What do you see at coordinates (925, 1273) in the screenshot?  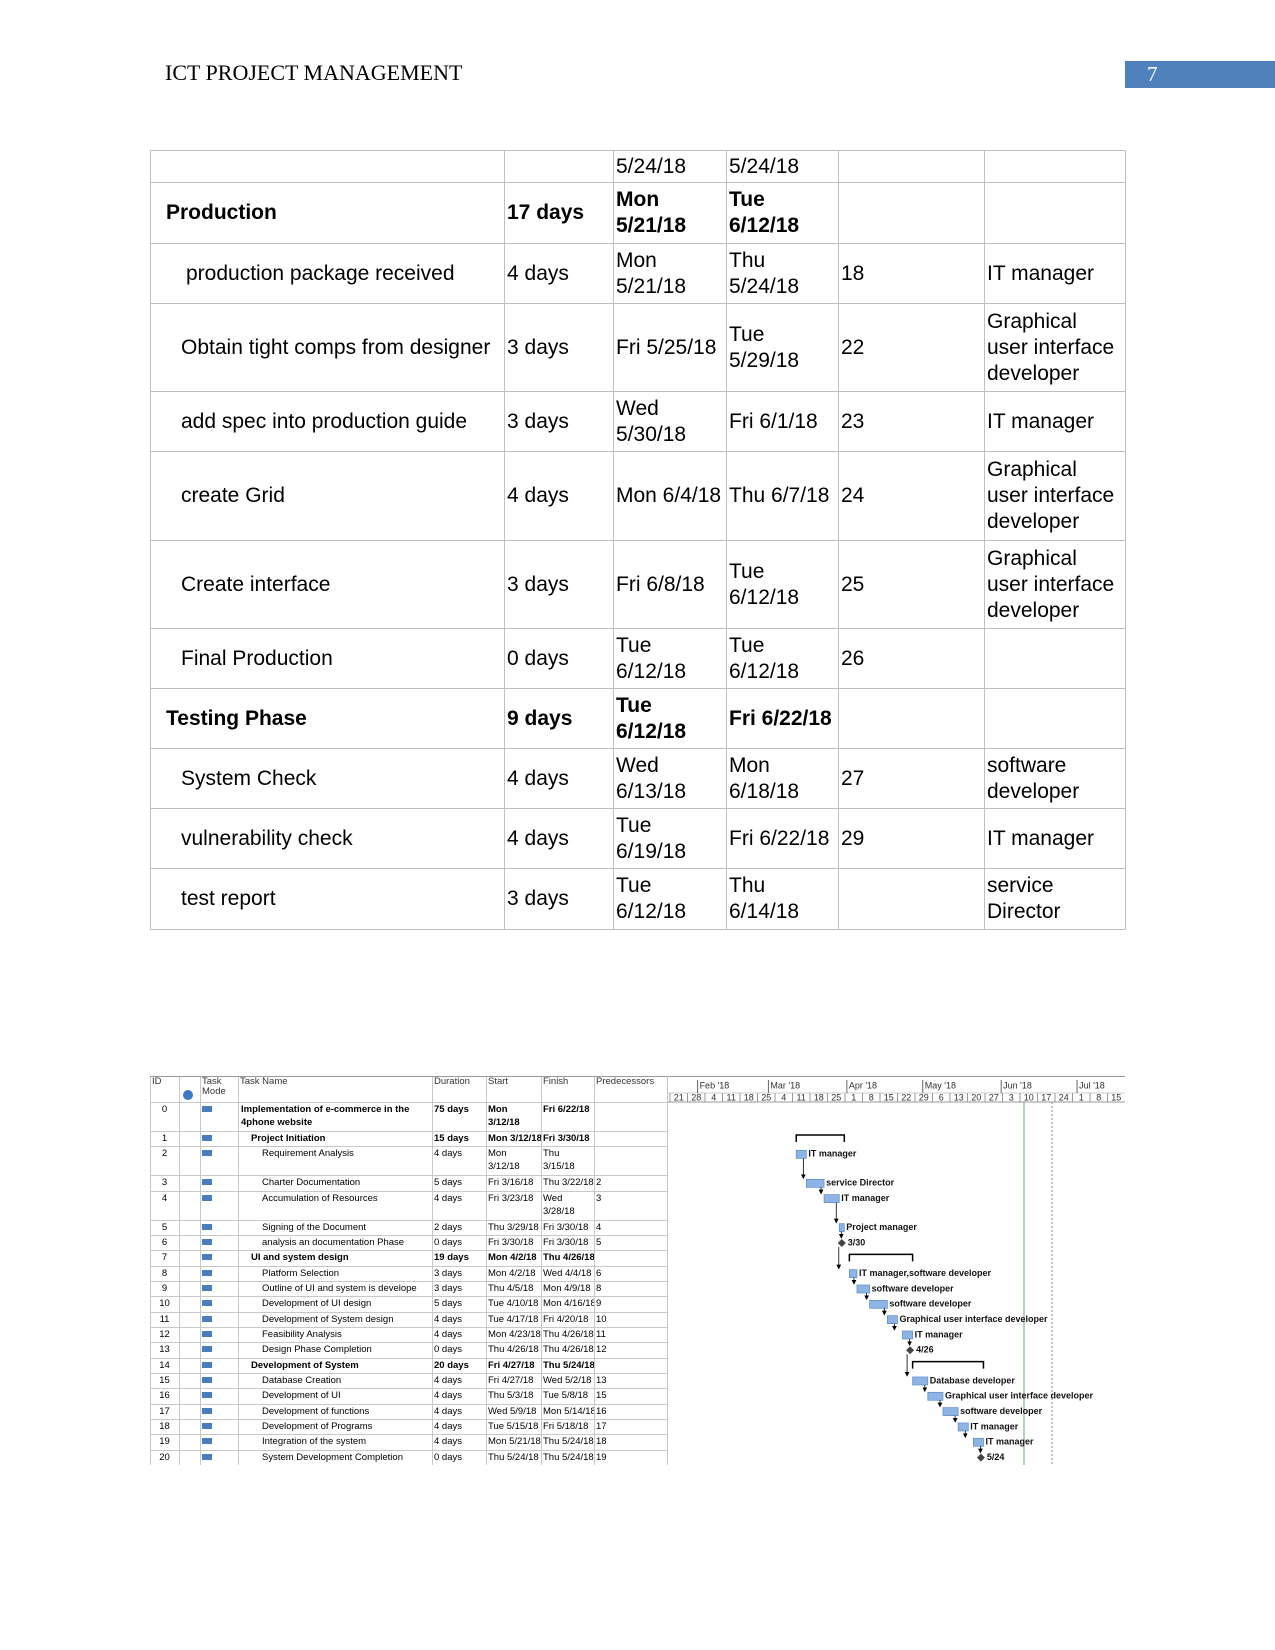 I see `bar-label: IT manager,software developer` at bounding box center [925, 1273].